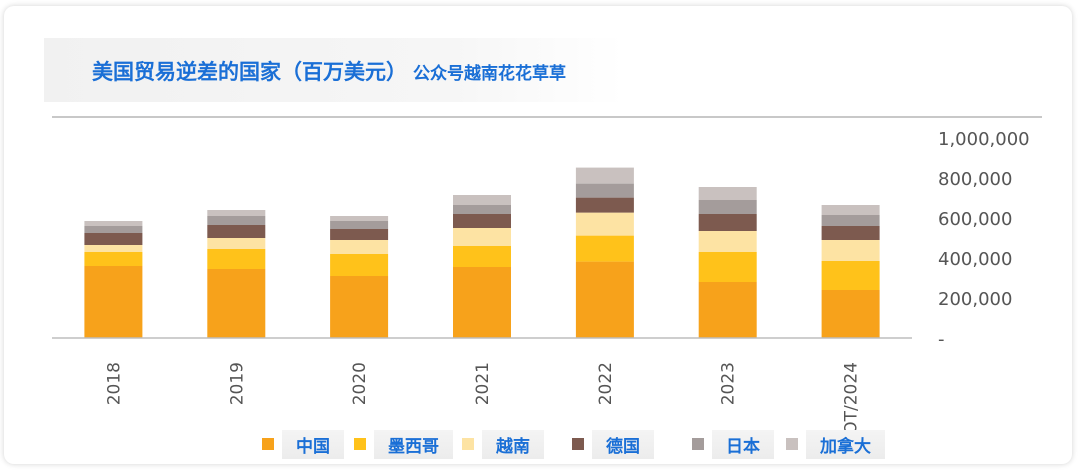 The height and width of the screenshot is (471, 1080). I want to click on y-tick-label: 800,000, so click(975, 179).